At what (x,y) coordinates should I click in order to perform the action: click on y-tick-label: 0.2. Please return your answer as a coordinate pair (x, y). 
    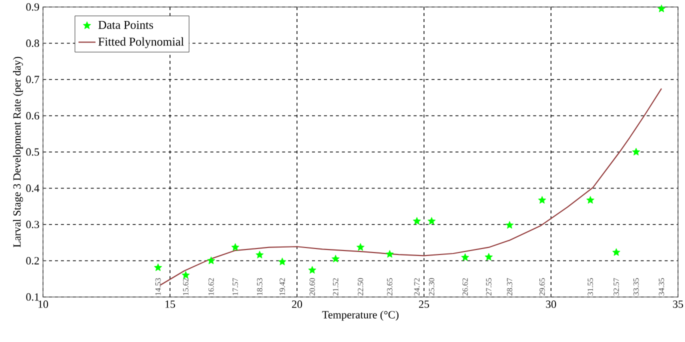
    Looking at the image, I should click on (32, 260).